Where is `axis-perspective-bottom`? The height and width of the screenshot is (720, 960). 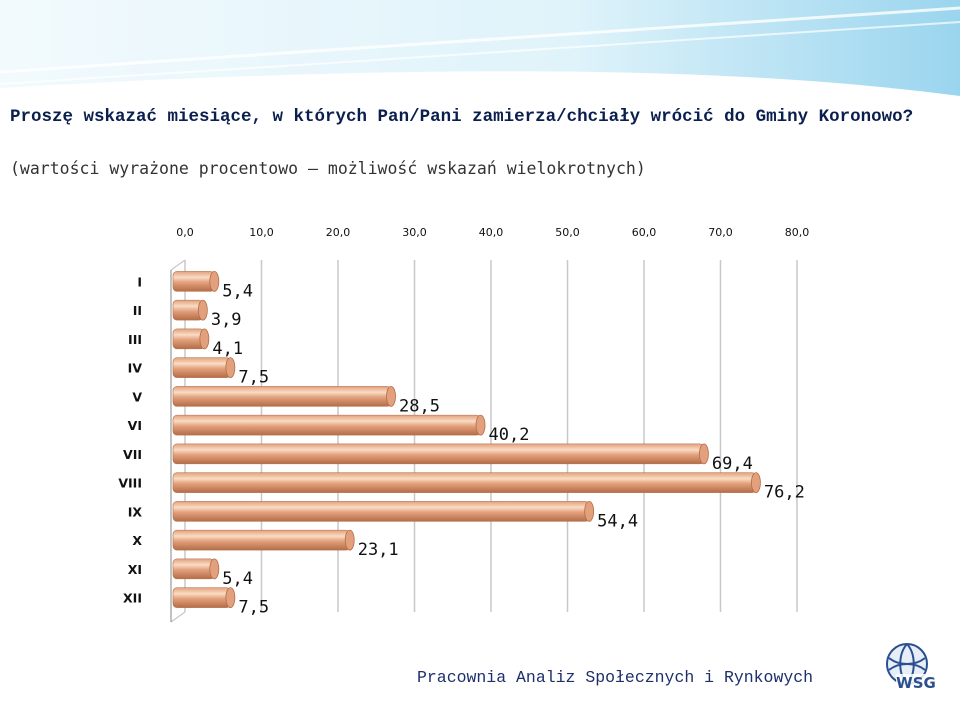 axis-perspective-bottom is located at coordinates (178, 617).